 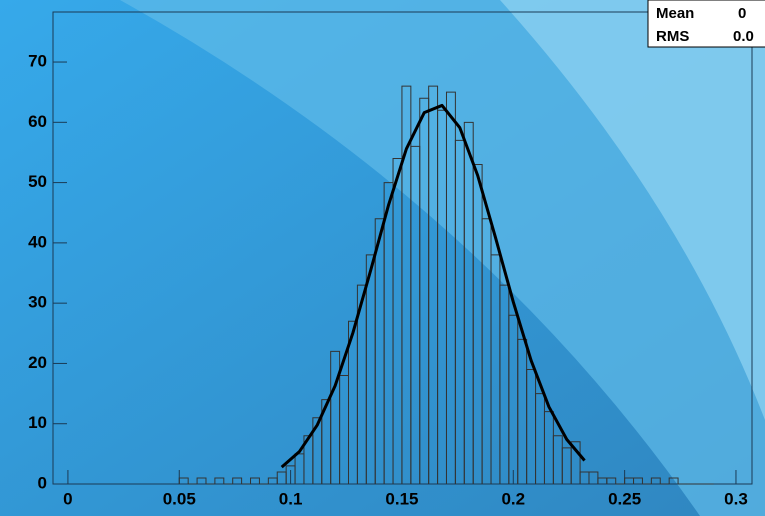 I want to click on stats-value: 0.0, so click(x=743, y=36).